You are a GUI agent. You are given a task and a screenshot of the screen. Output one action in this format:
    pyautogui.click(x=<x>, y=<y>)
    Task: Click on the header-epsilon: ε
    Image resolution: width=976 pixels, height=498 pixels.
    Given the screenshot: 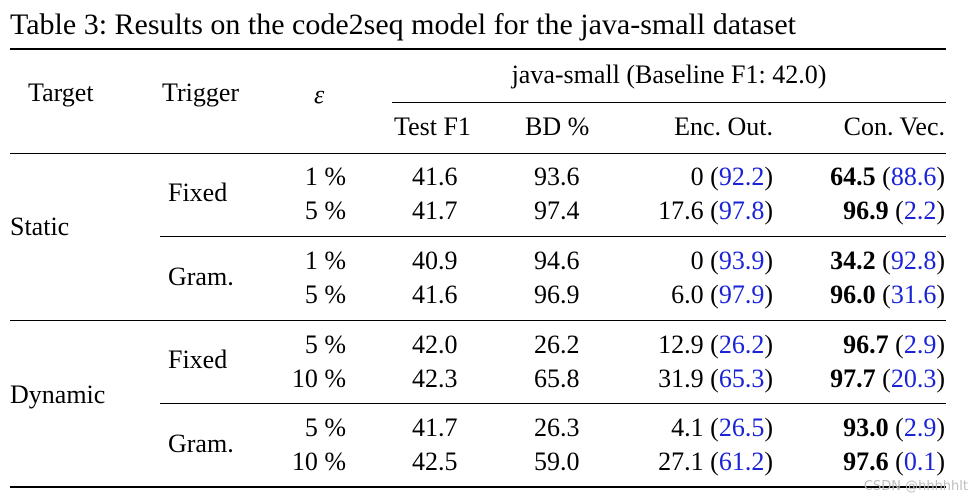 What is the action you would take?
    pyautogui.click(x=319, y=94)
    